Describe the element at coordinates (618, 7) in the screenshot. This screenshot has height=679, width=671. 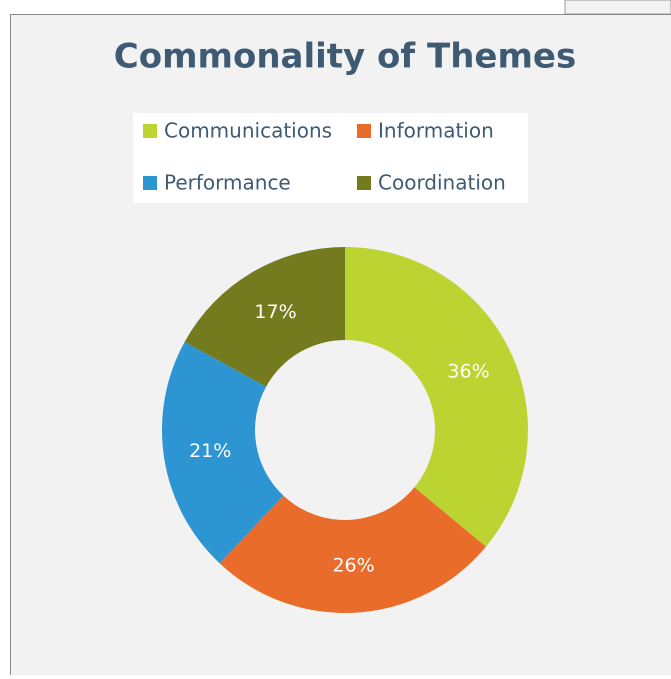
I see `corner-box` at that location.